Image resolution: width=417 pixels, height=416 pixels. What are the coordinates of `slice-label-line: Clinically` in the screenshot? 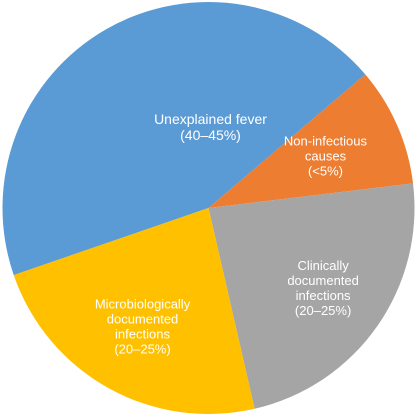 It's located at (323, 265).